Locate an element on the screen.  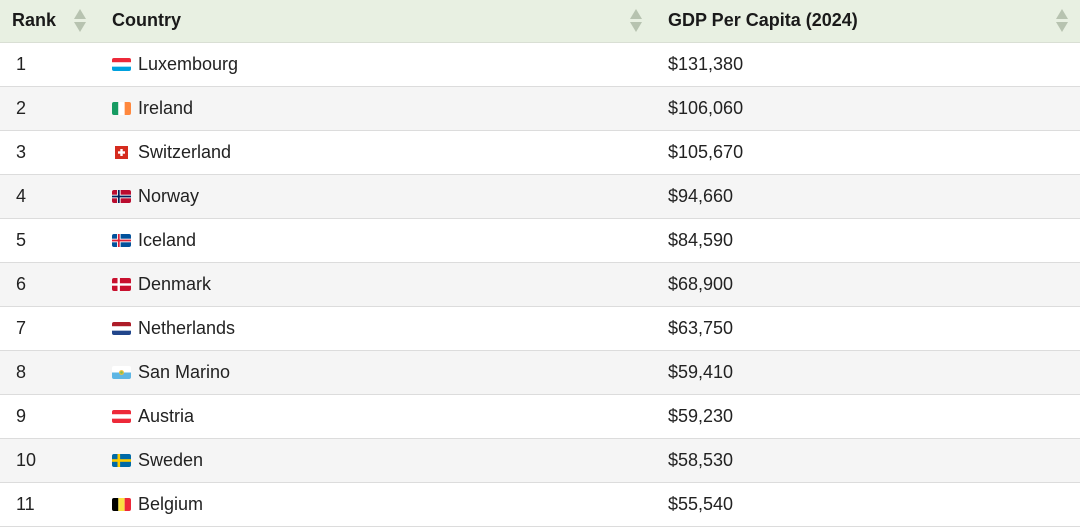
rank-cell: 11 is located at coordinates (25, 503).